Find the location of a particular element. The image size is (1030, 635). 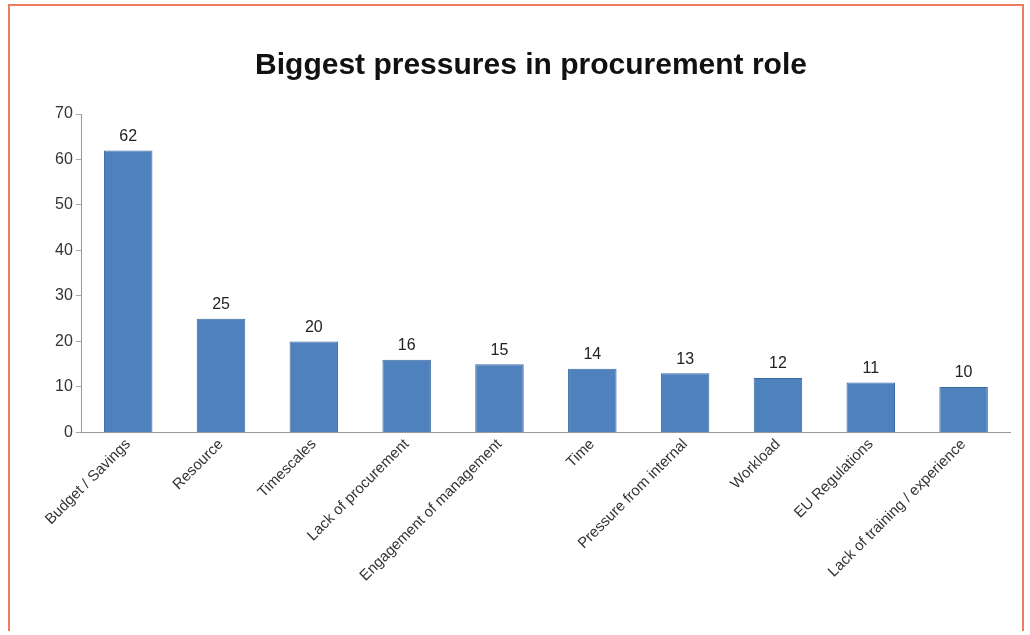

y-tick-label: 50 is located at coordinates (64, 204).